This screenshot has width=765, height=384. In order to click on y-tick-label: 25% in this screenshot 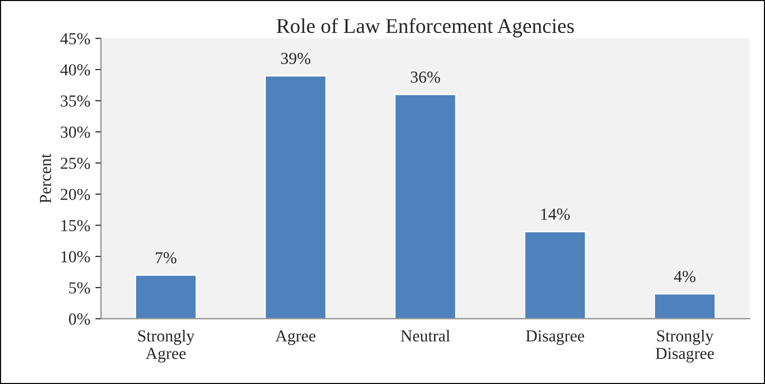, I will do `click(75, 163)`.